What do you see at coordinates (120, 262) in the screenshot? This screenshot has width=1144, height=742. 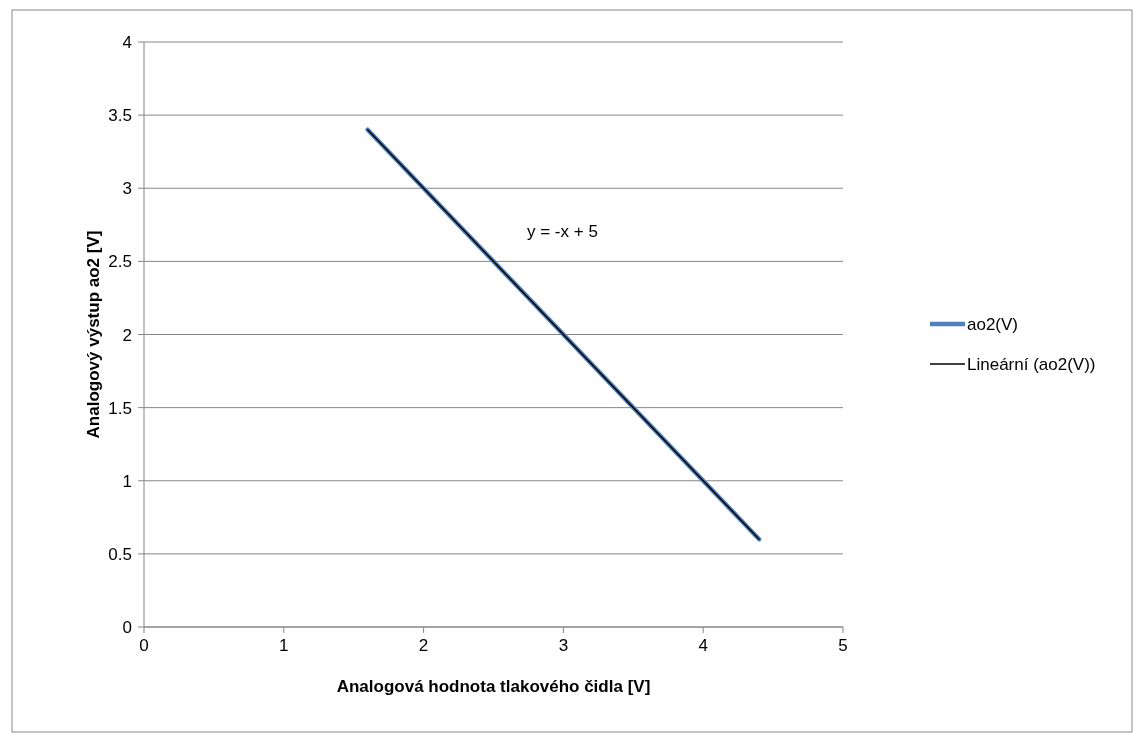 I see `y-tick-label: 2.5` at bounding box center [120, 262].